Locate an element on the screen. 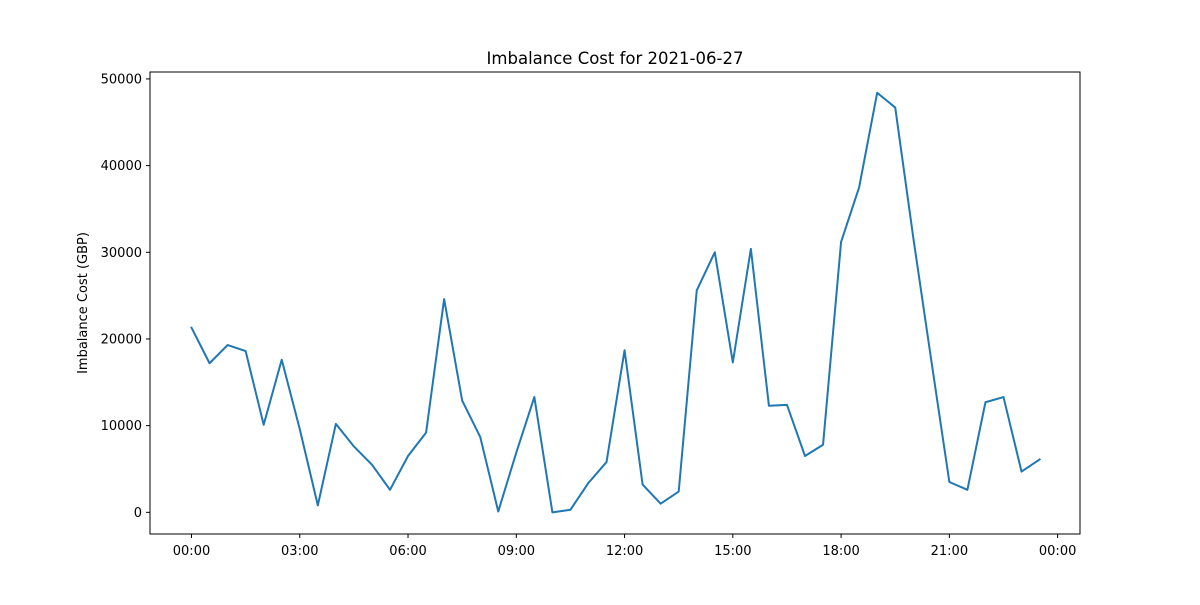  y-tick-label: 20000 is located at coordinates (121, 339).